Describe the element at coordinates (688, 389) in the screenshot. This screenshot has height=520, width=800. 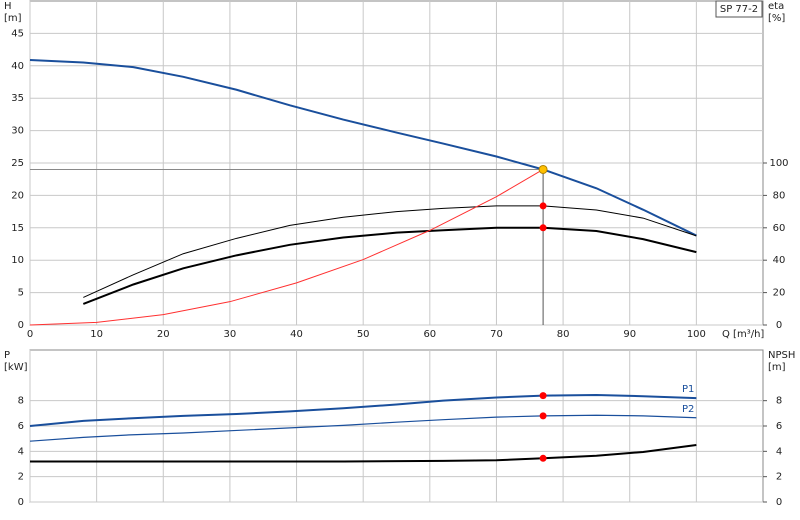
I see `series-label: P1` at that location.